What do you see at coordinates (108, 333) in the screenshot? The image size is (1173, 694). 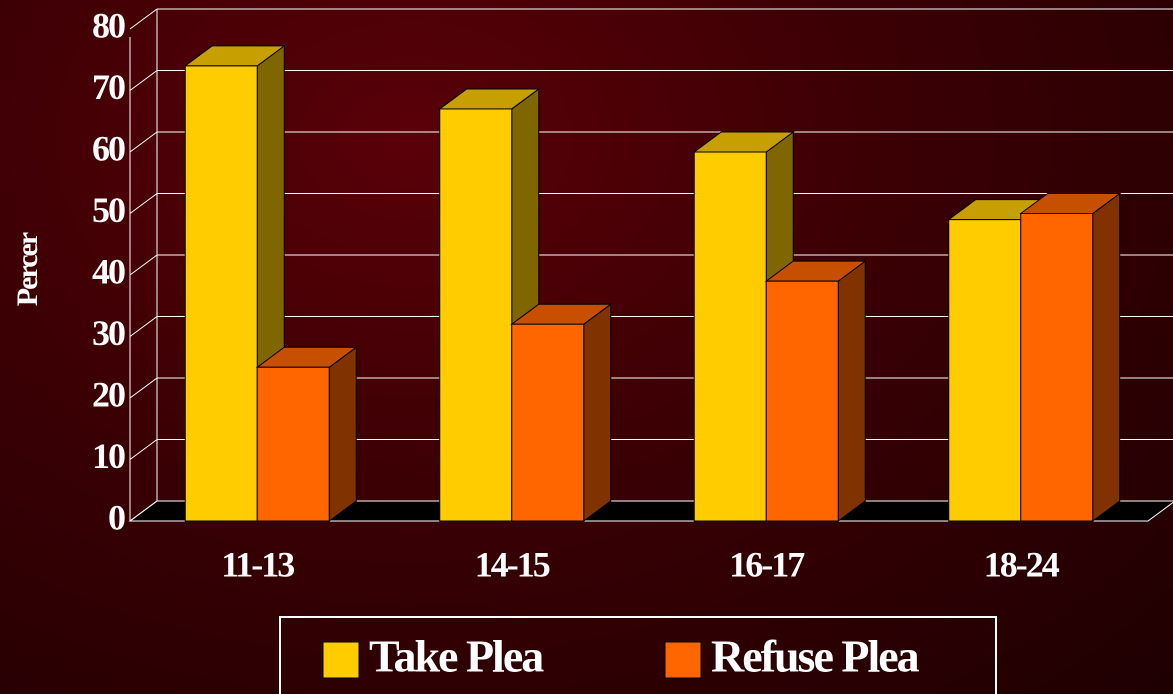 I see `y-tick-label: 30` at bounding box center [108, 333].